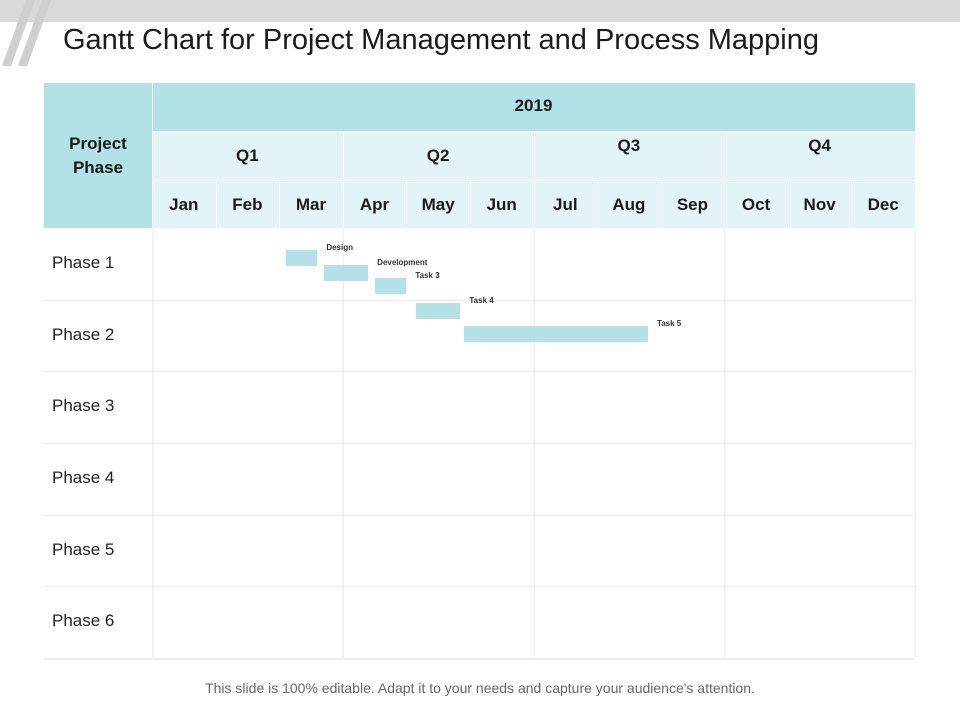  I want to click on year-label: 2019, so click(533, 105).